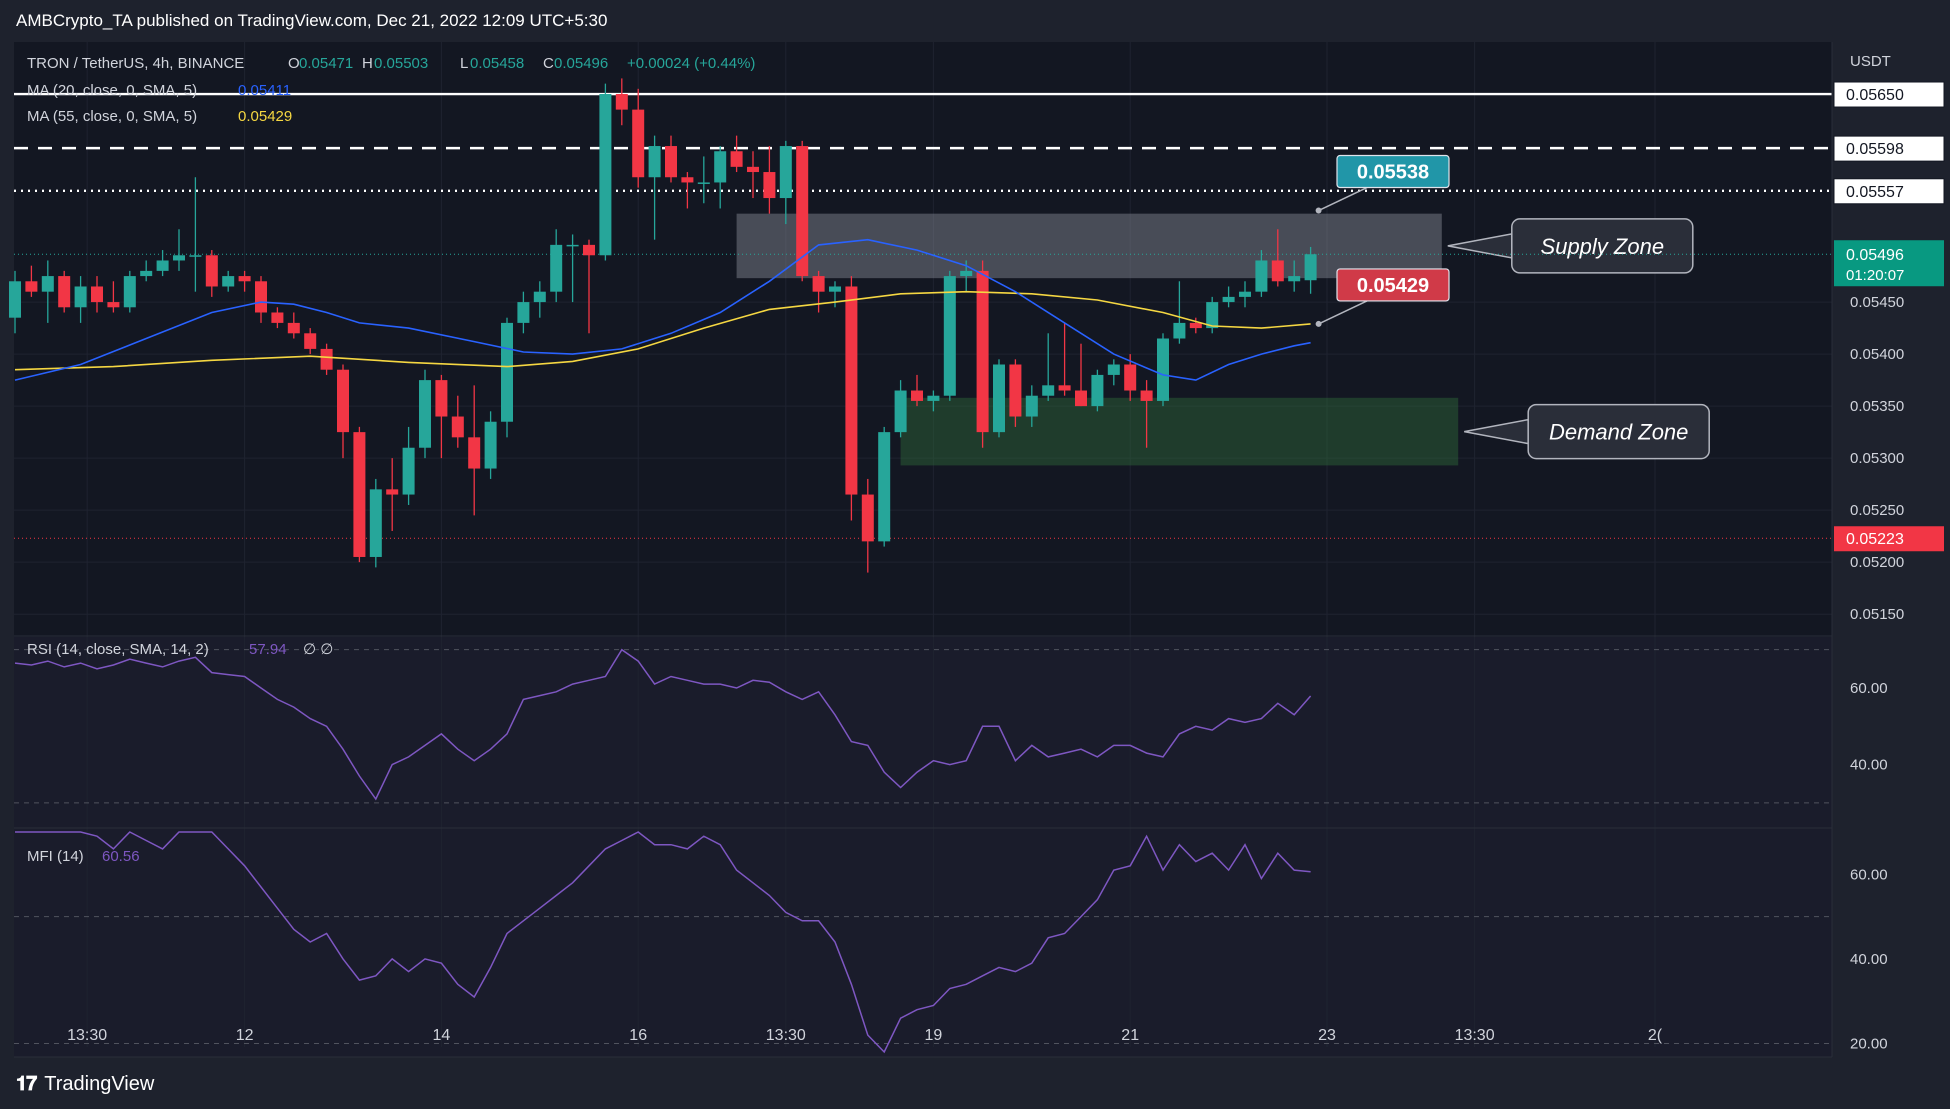 This screenshot has height=1109, width=1950. I want to click on candle-countdown: 01:20:07, so click(1875, 275).